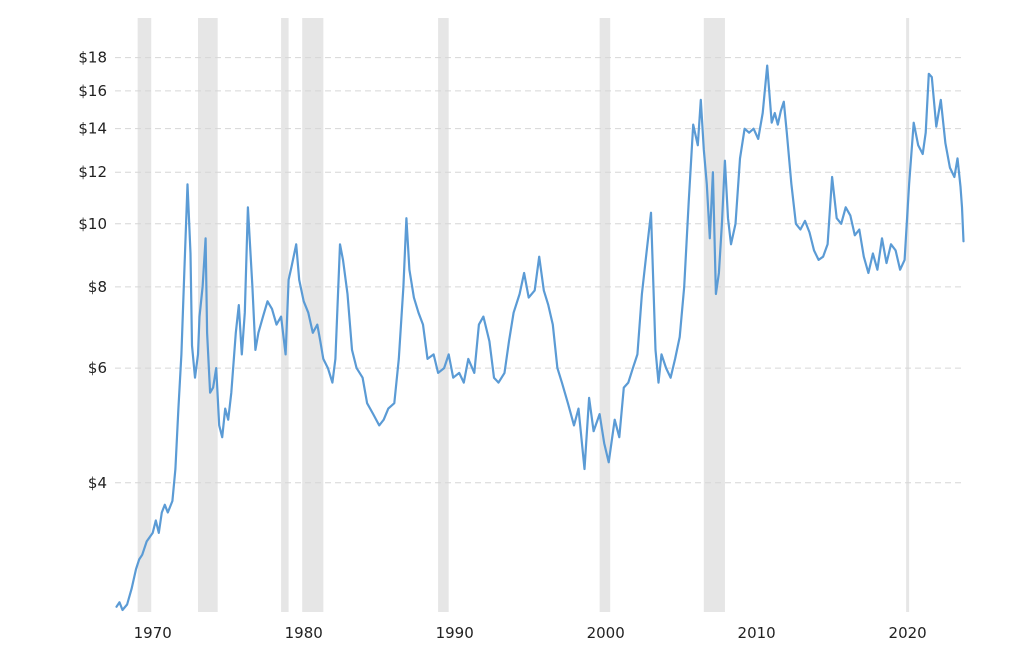 This screenshot has width=1023, height=645. I want to click on x-tick-label: 1990, so click(455, 633).